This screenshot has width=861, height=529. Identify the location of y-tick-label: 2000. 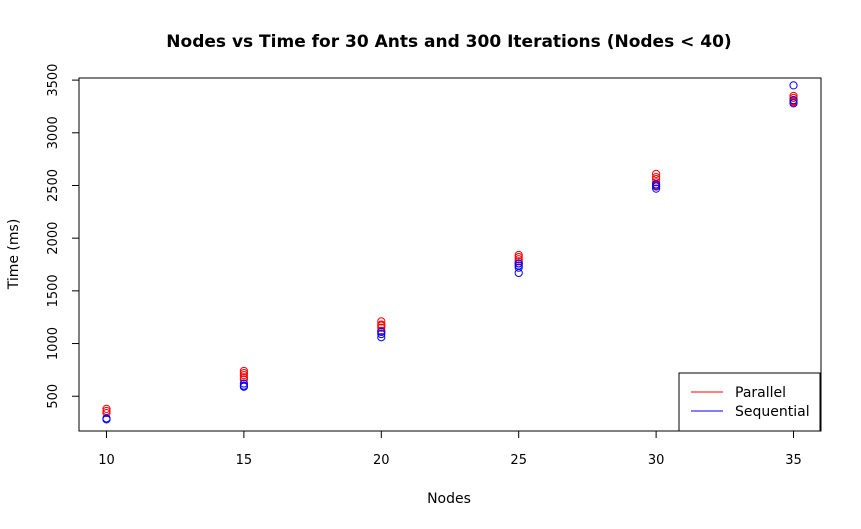
(53, 238).